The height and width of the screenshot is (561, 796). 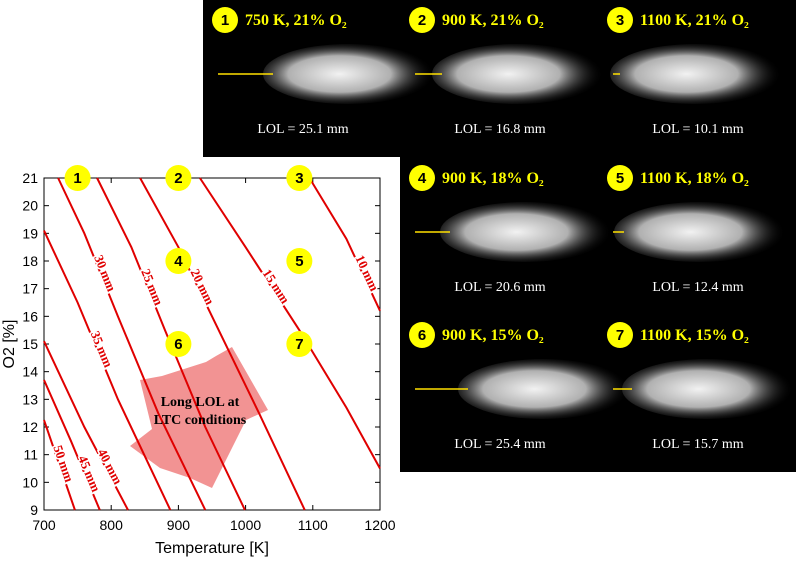 What do you see at coordinates (499, 129) in the screenshot?
I see `lol-label: LOL = 16.8 mm` at bounding box center [499, 129].